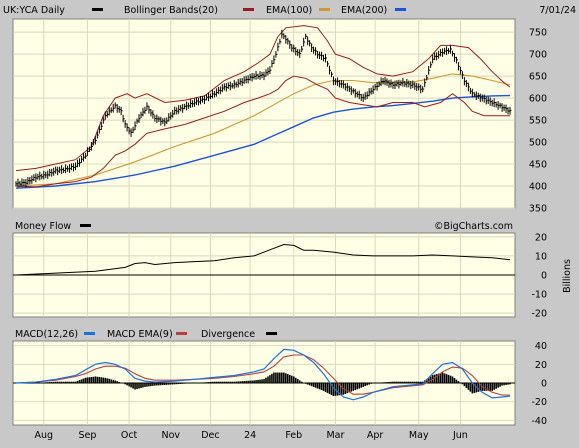 The height and width of the screenshot is (448, 579). I want to click on y-tick-label: 500, so click(538, 143).